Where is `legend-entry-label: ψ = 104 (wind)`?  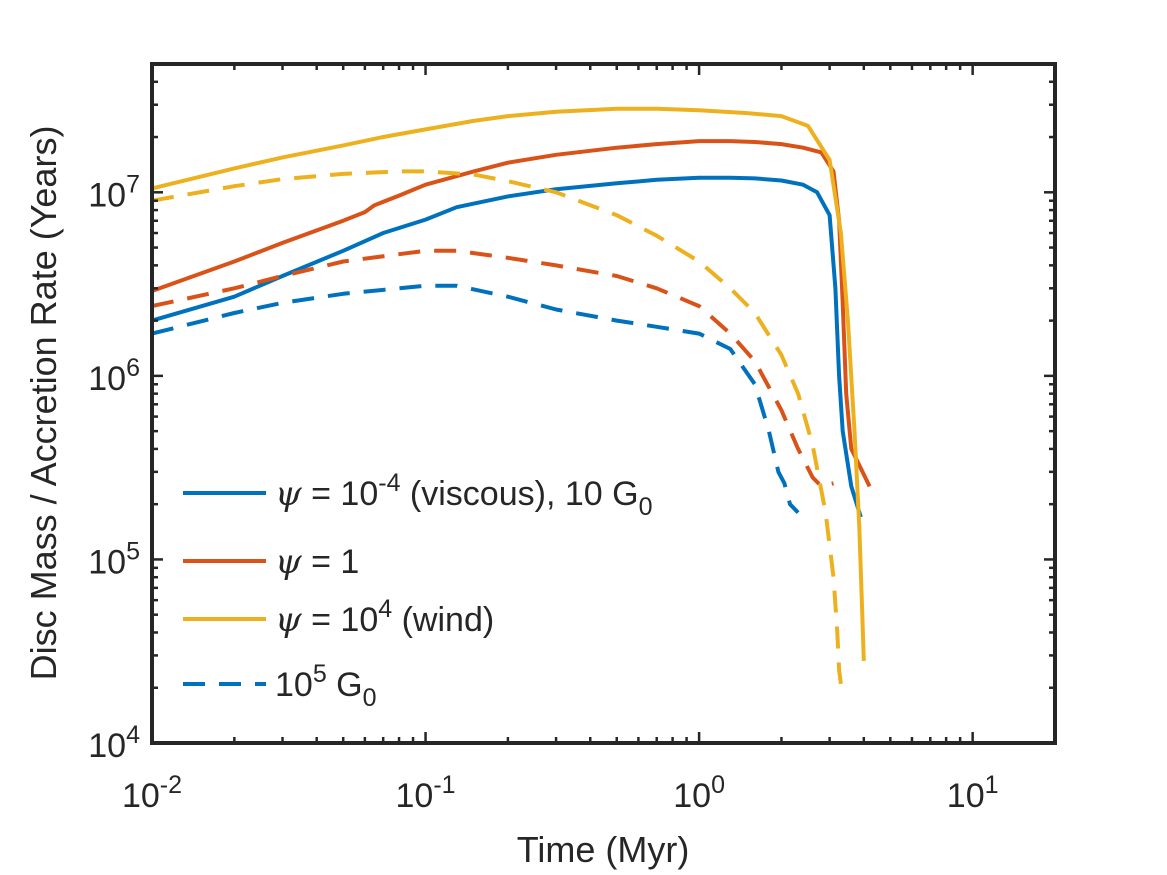 legend-entry-label: ψ = 104 (wind) is located at coordinates (384, 617).